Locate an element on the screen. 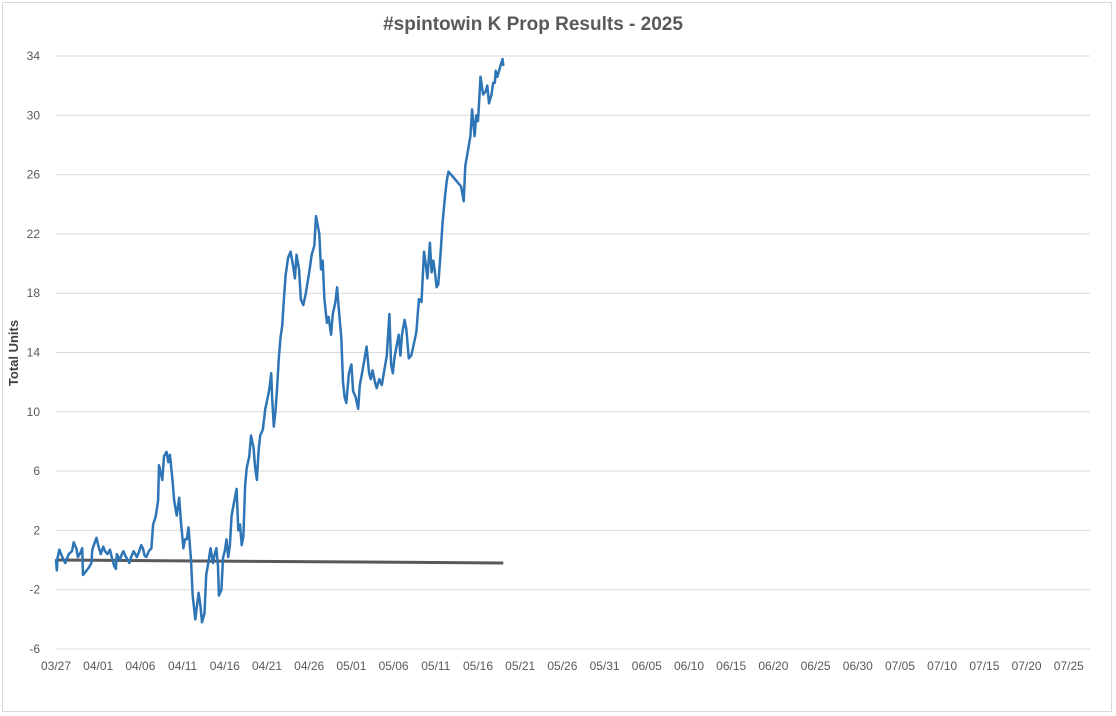 The width and height of the screenshot is (1116, 716). x-tick-label: 07/10 is located at coordinates (942, 666).